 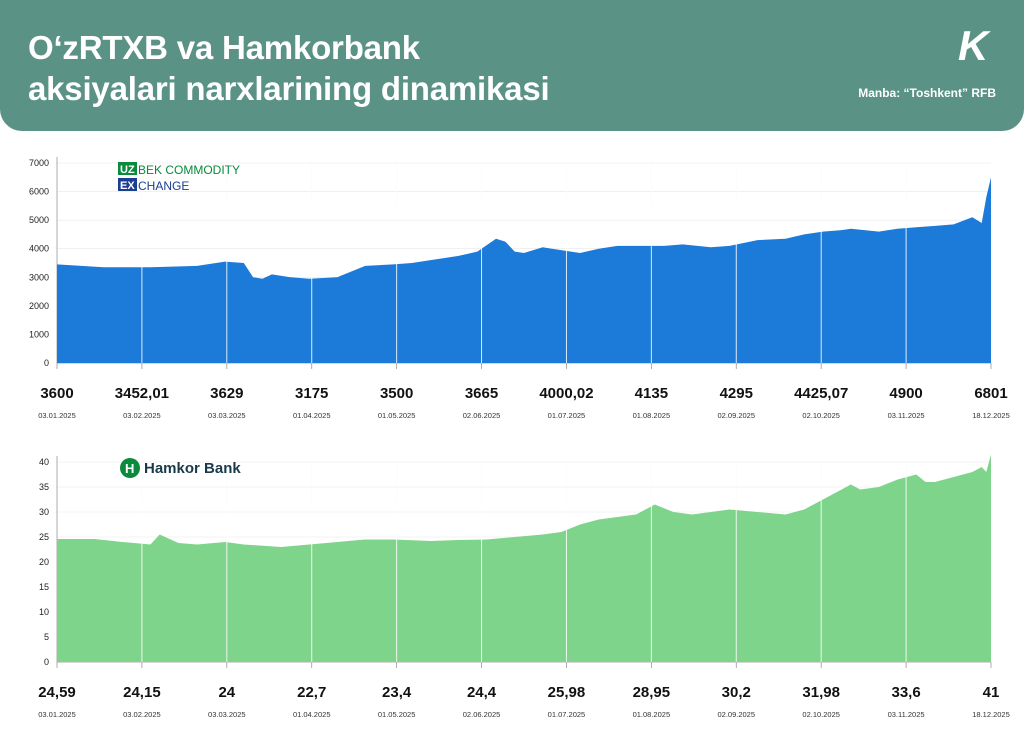 I want to click on price-label: 25,98, so click(x=567, y=692).